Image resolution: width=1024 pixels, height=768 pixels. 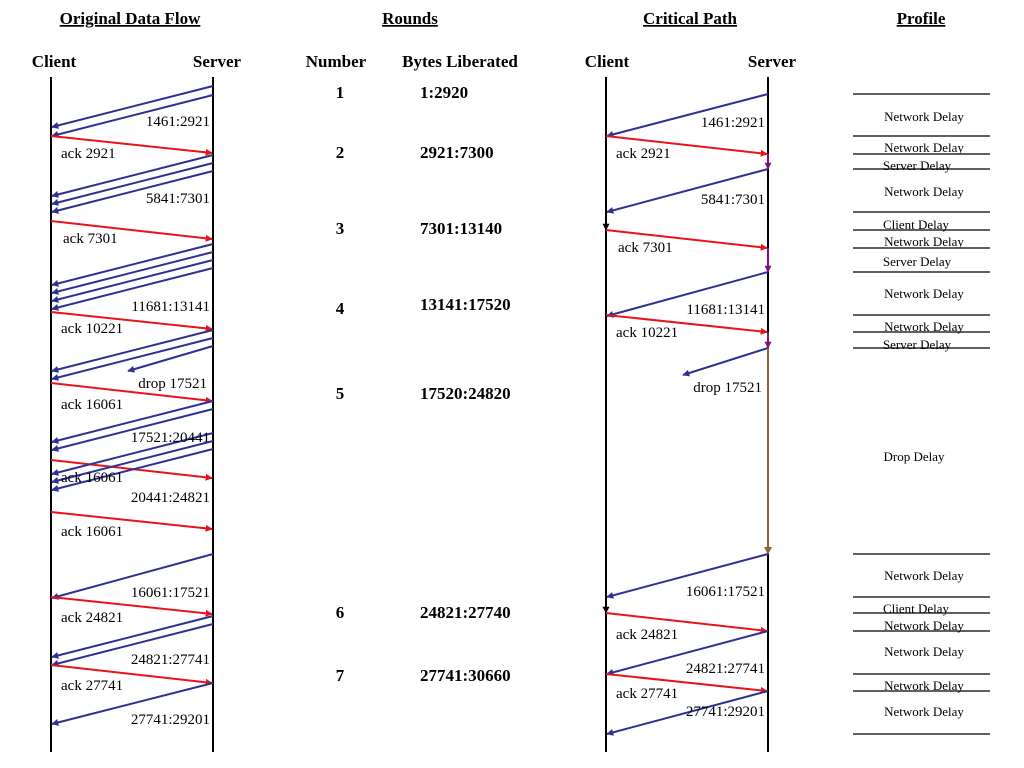 I want to click on original-label: ack 2921, so click(x=88, y=154).